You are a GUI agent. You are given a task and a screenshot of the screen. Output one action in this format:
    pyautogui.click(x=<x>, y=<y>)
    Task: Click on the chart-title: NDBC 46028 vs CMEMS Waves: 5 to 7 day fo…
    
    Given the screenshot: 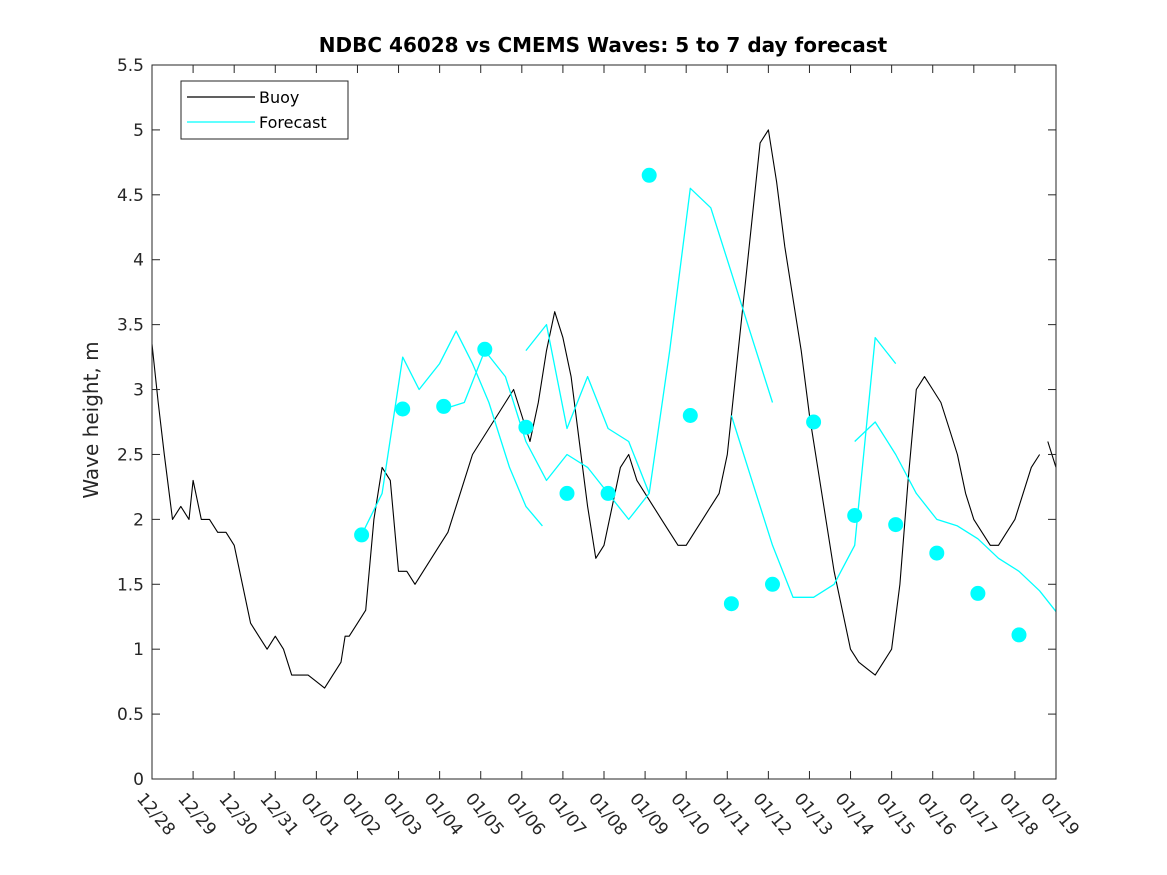 What is the action you would take?
    pyautogui.click(x=603, y=45)
    